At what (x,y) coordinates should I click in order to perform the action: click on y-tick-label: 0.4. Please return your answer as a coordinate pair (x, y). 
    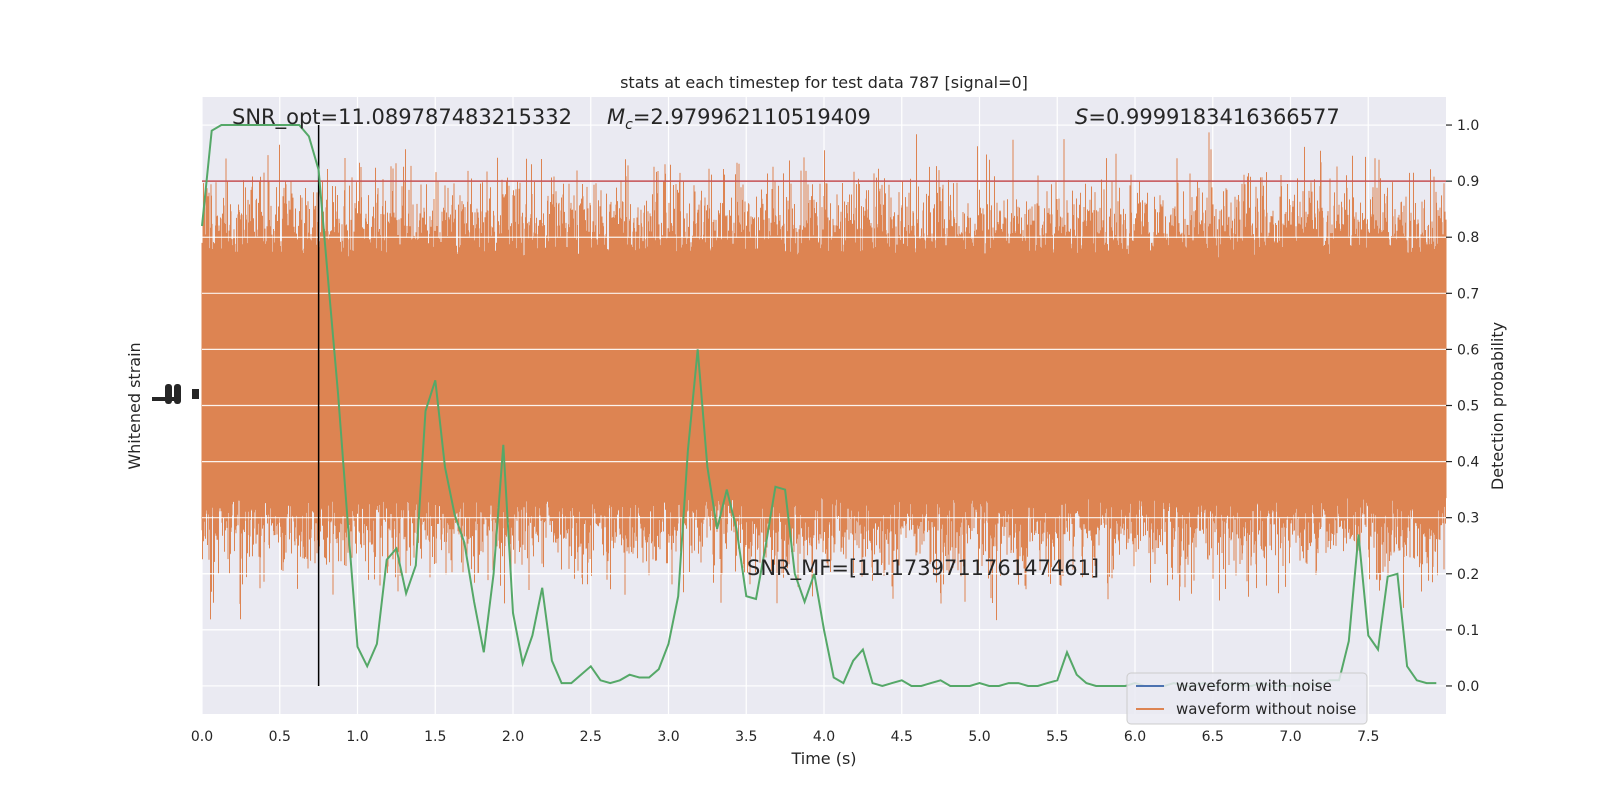
    Looking at the image, I should click on (1468, 463).